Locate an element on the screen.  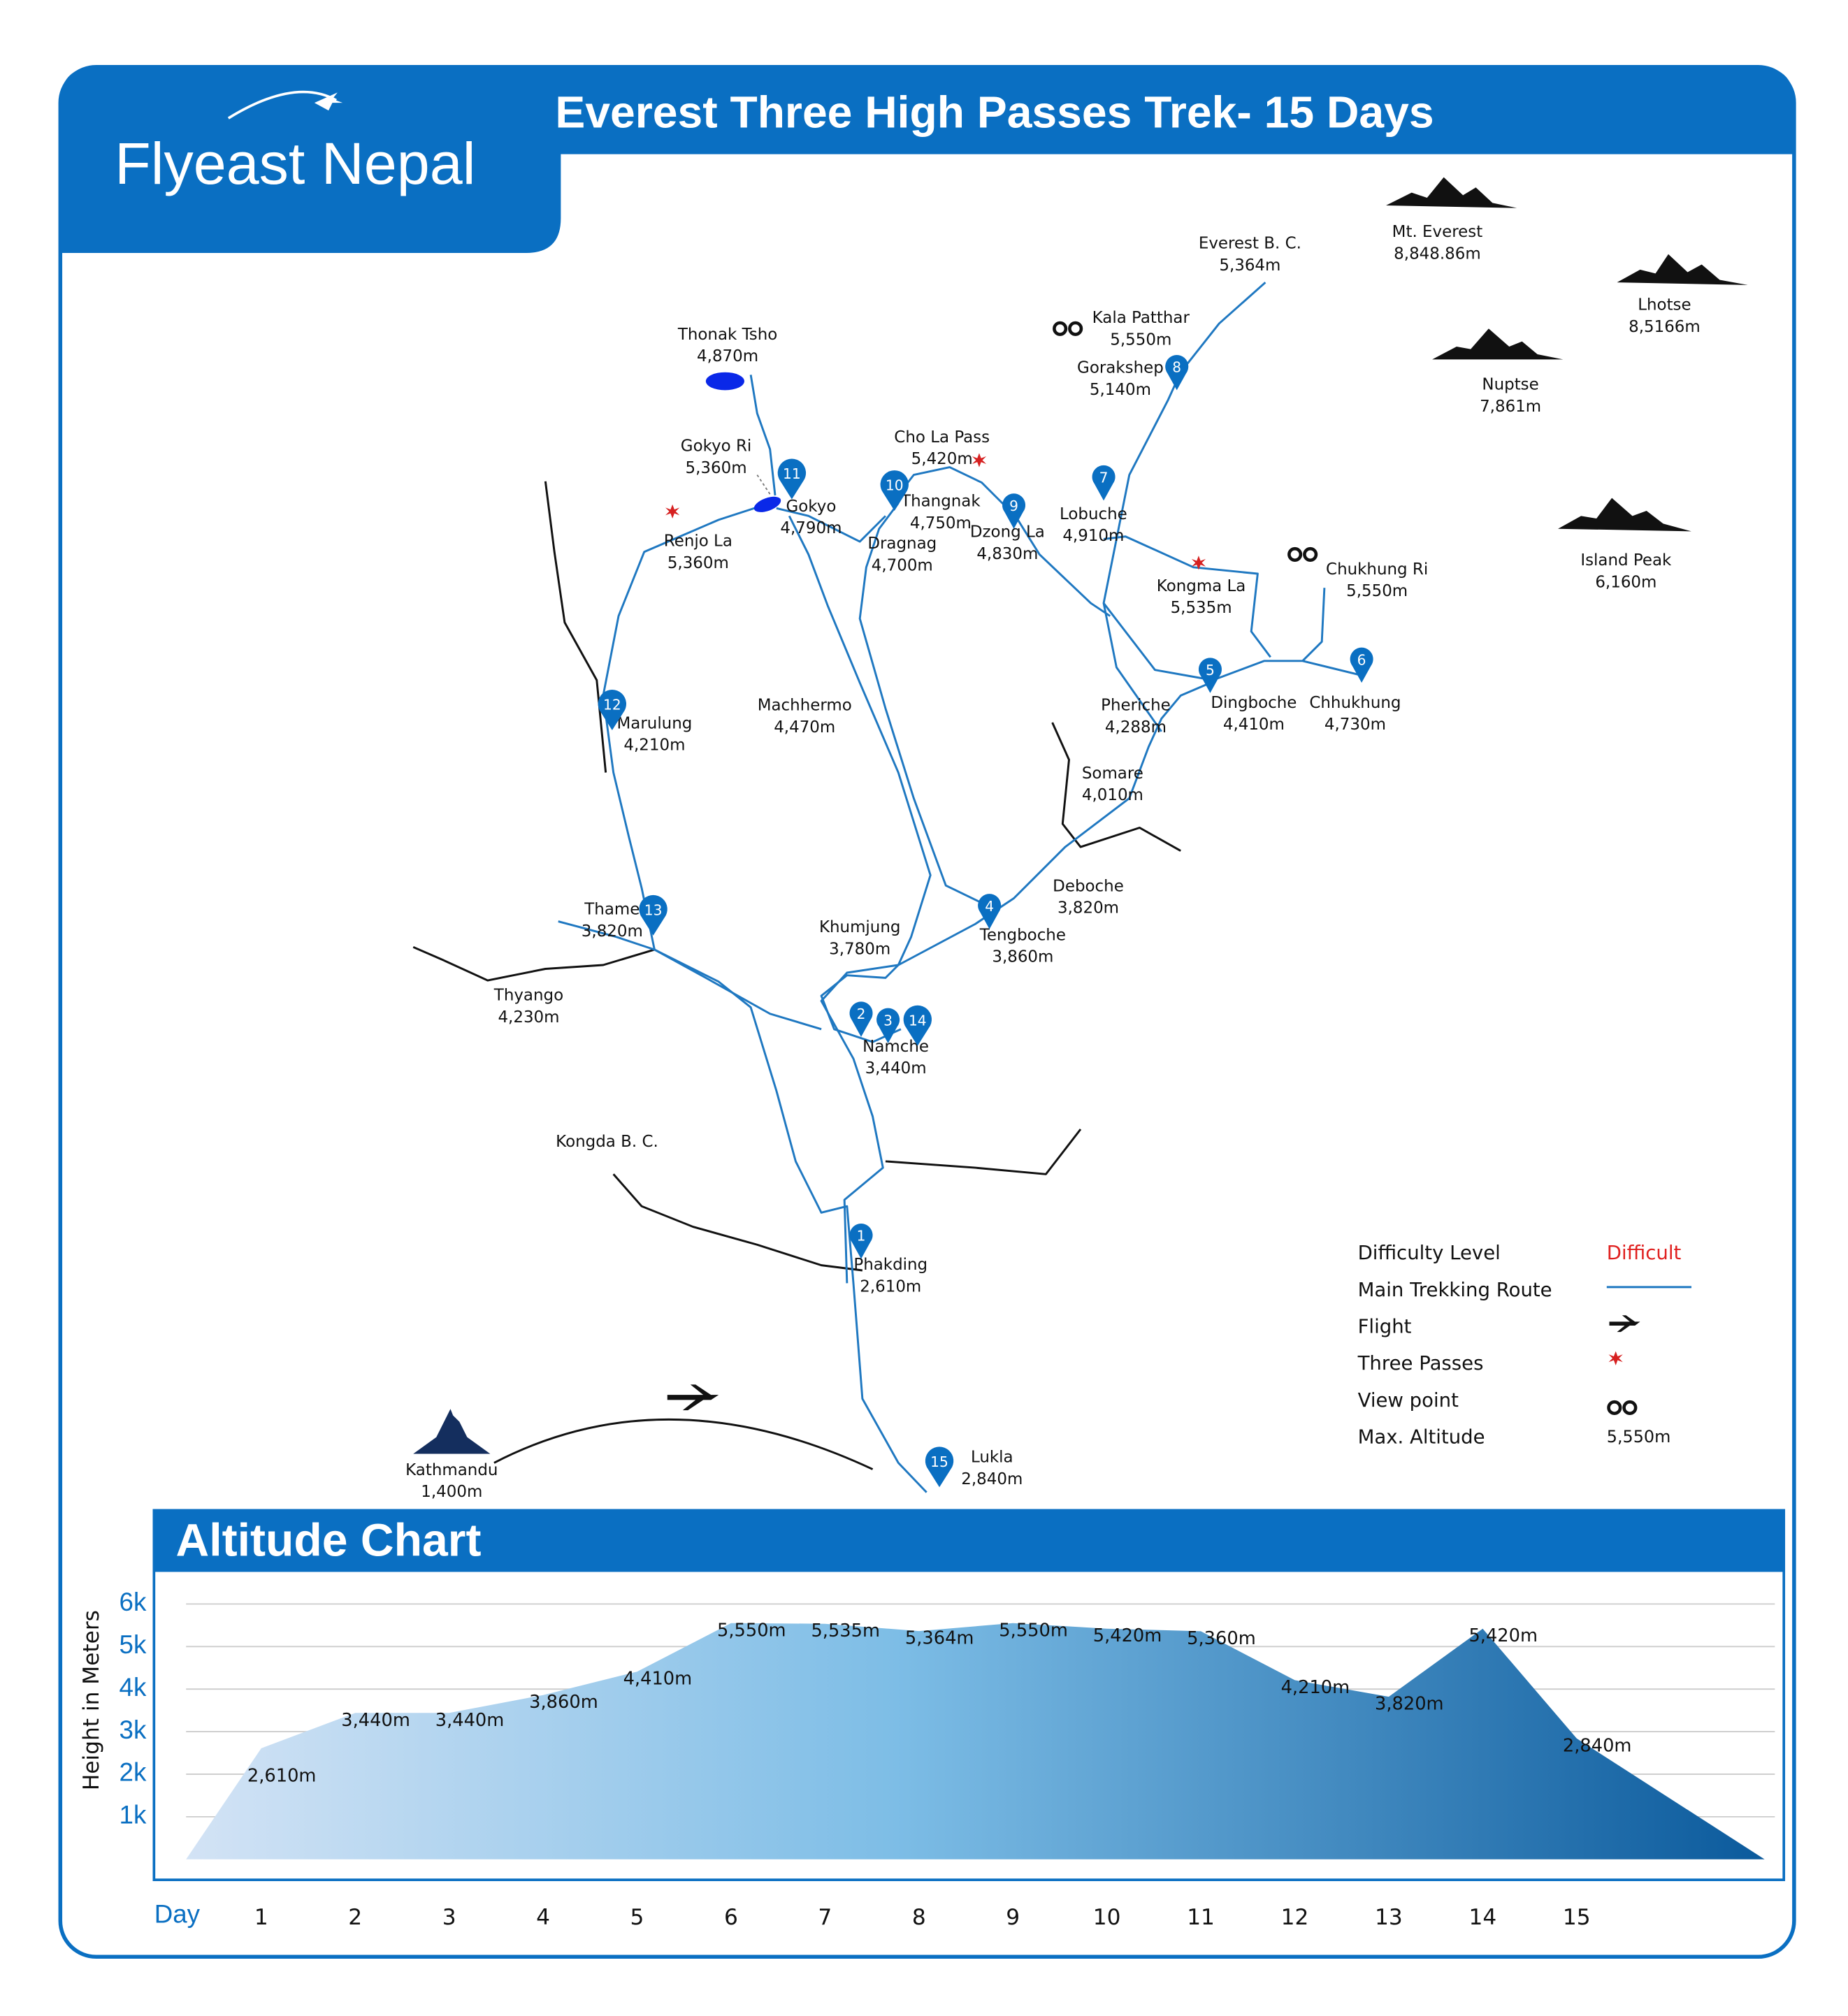
mountain-icons is located at coordinates (1567, 354).